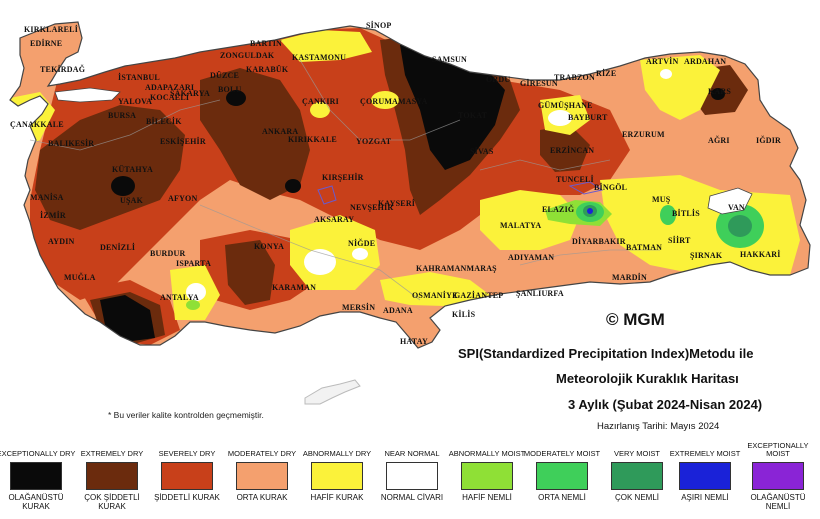  What do you see at coordinates (531, 257) in the screenshot?
I see `city-label: ADIYAMAN` at bounding box center [531, 257].